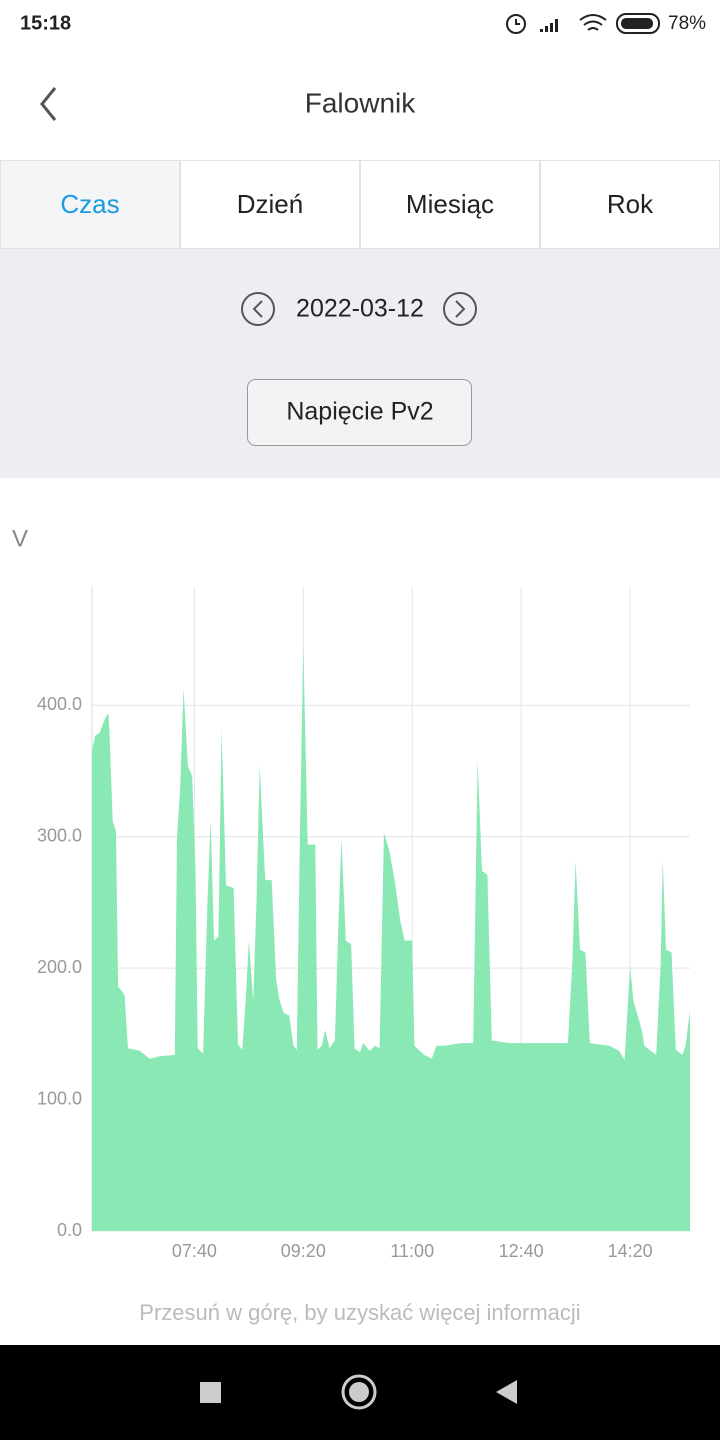 The height and width of the screenshot is (1440, 720). What do you see at coordinates (303, 1251) in the screenshot?
I see `x-tick-label: 09:20` at bounding box center [303, 1251].